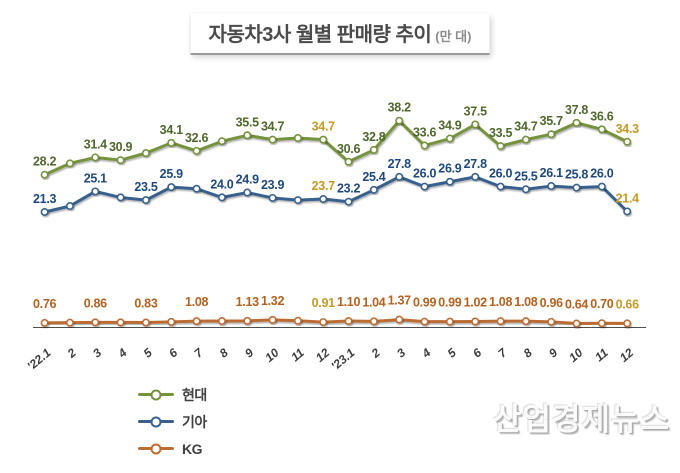 This screenshot has width=680, height=473. I want to click on legend-label: 현대, so click(194, 394).